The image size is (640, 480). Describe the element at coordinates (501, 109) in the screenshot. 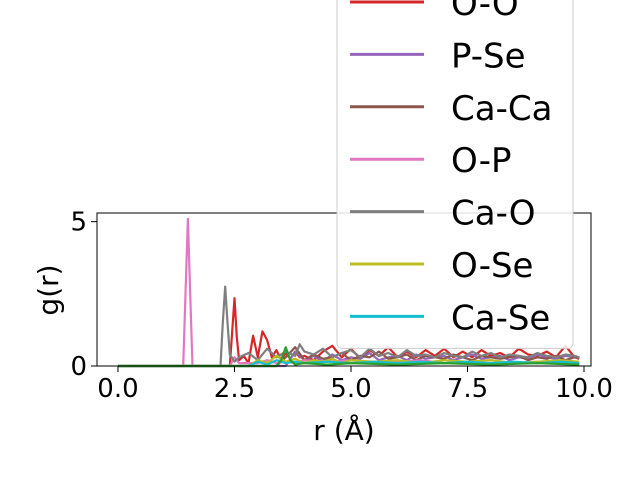

I see `legend-label: Ca-Ca` at that location.